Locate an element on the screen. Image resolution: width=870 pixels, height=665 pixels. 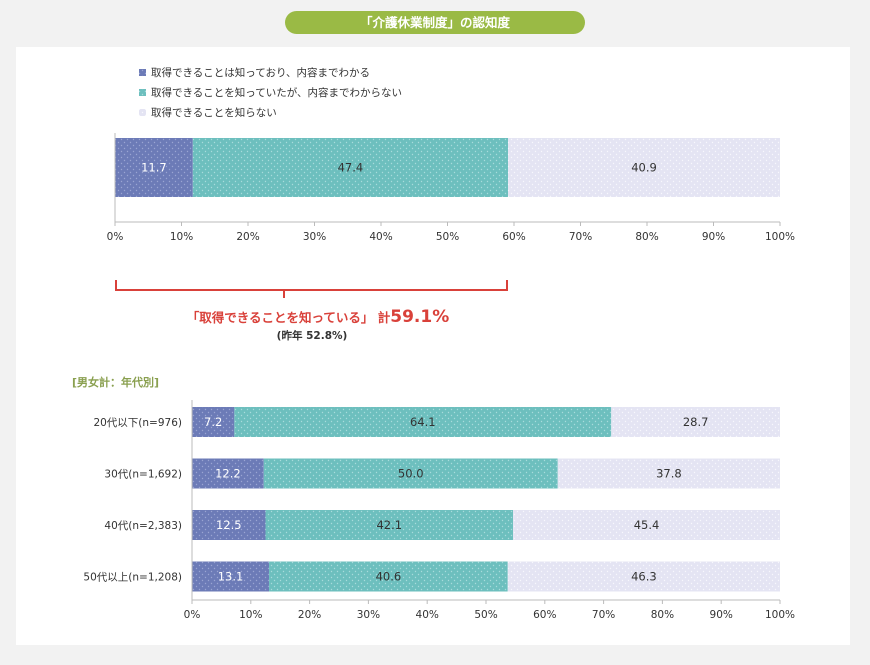
top-chart-axis: 0% 10% 20% 30% 40% 50% 60% 70% 80% 90% 100% is located at coordinates (451, 188).